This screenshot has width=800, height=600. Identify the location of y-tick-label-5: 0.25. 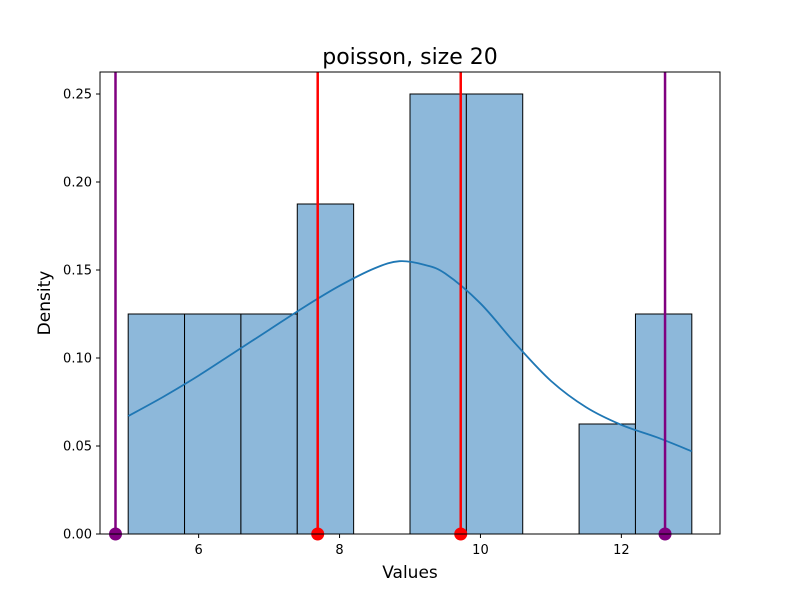
(77, 95).